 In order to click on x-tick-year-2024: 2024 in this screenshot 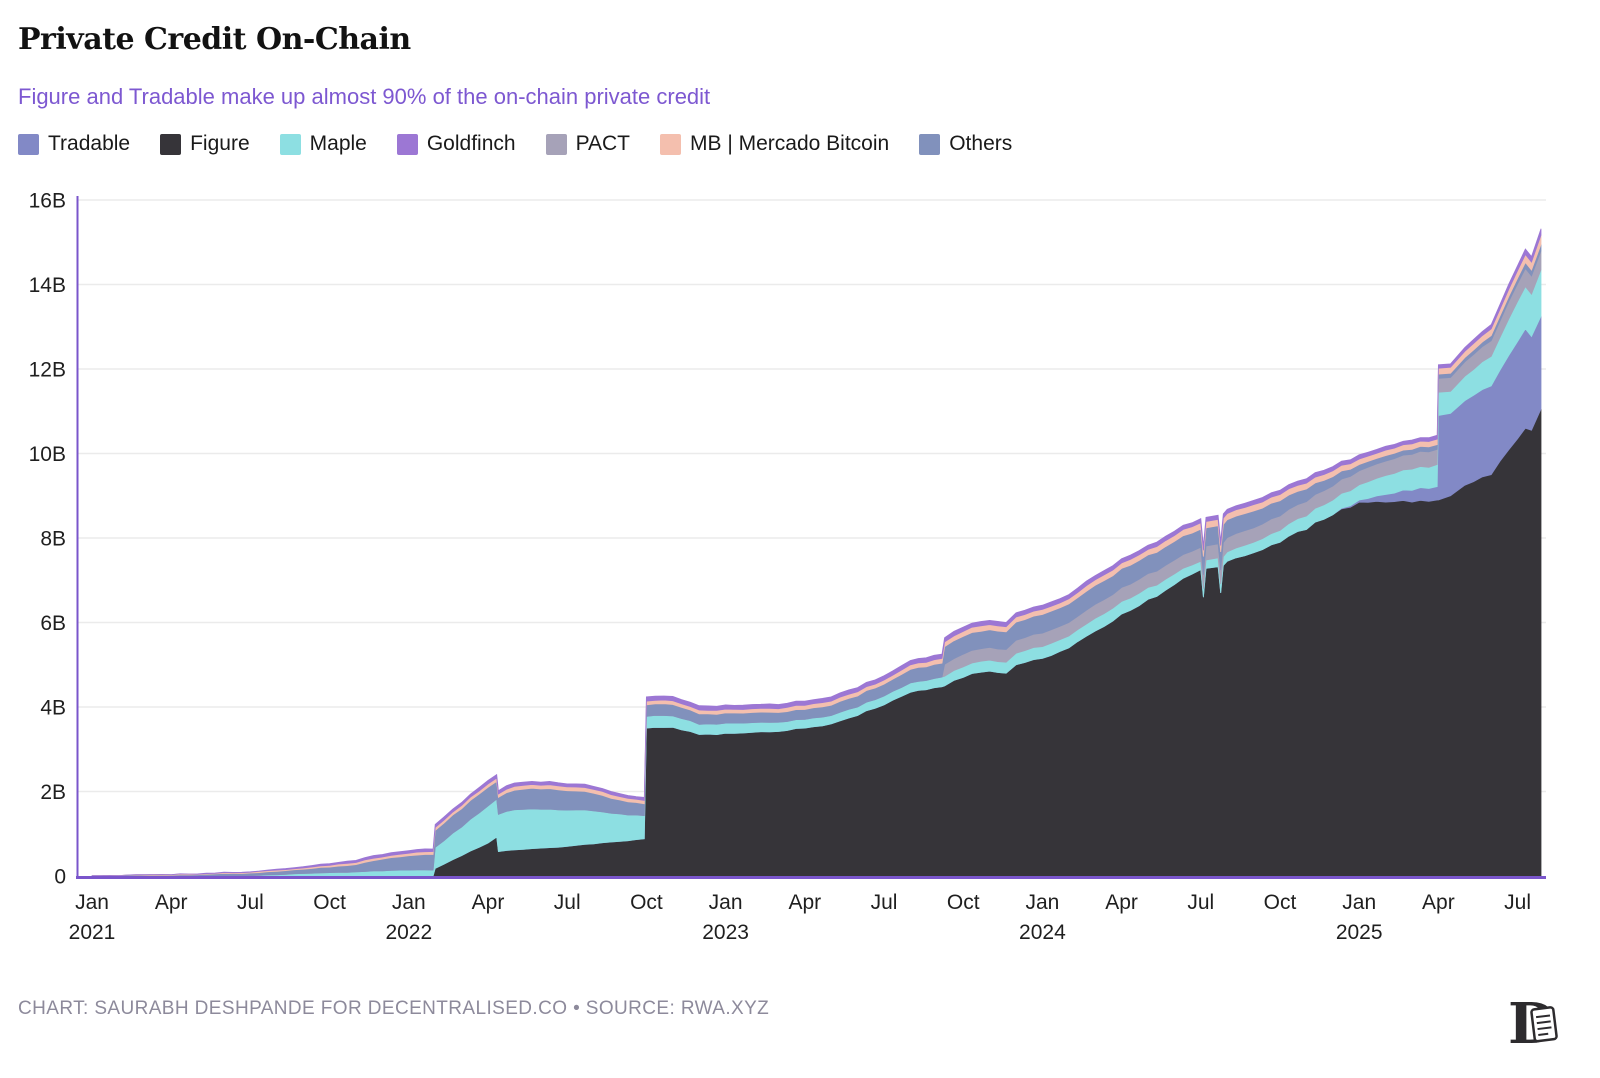, I will do `click(1042, 932)`.